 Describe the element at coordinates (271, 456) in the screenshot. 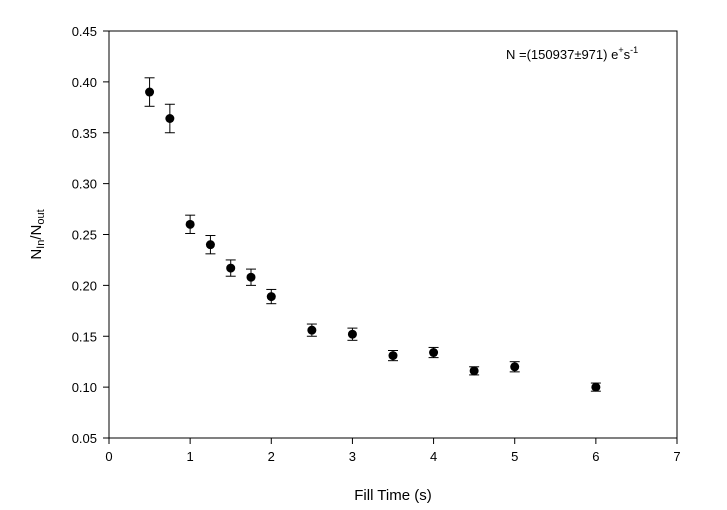

I see `x-tick-label-2: 2` at that location.